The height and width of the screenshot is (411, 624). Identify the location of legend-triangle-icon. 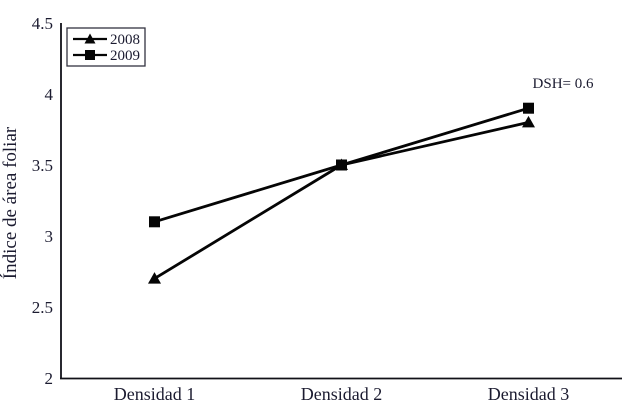
(90, 38).